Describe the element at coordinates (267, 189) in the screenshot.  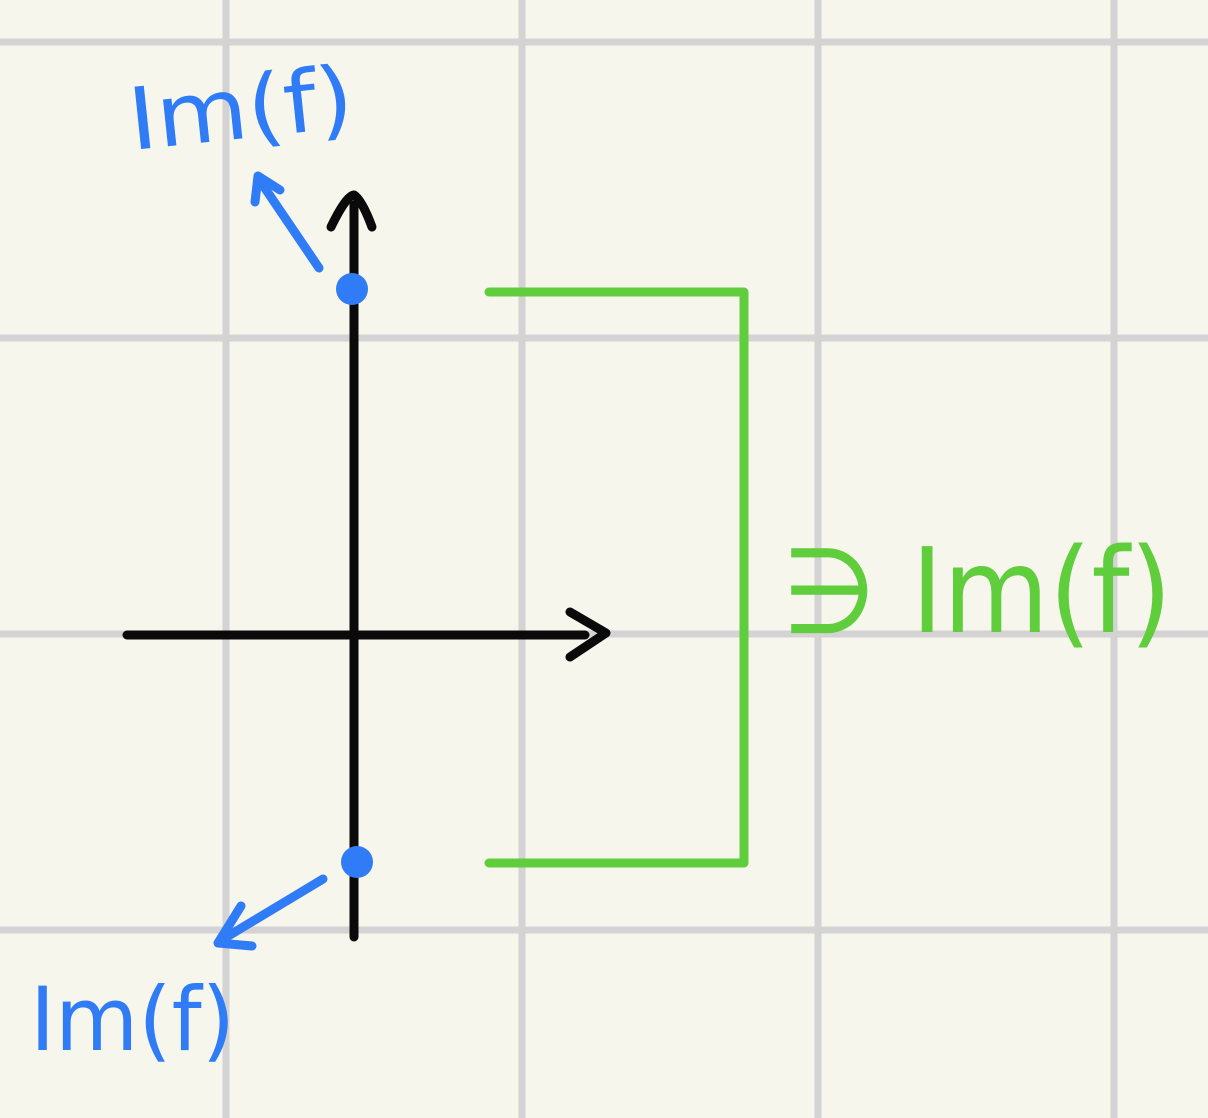
I see `top-point-arrowhead` at that location.